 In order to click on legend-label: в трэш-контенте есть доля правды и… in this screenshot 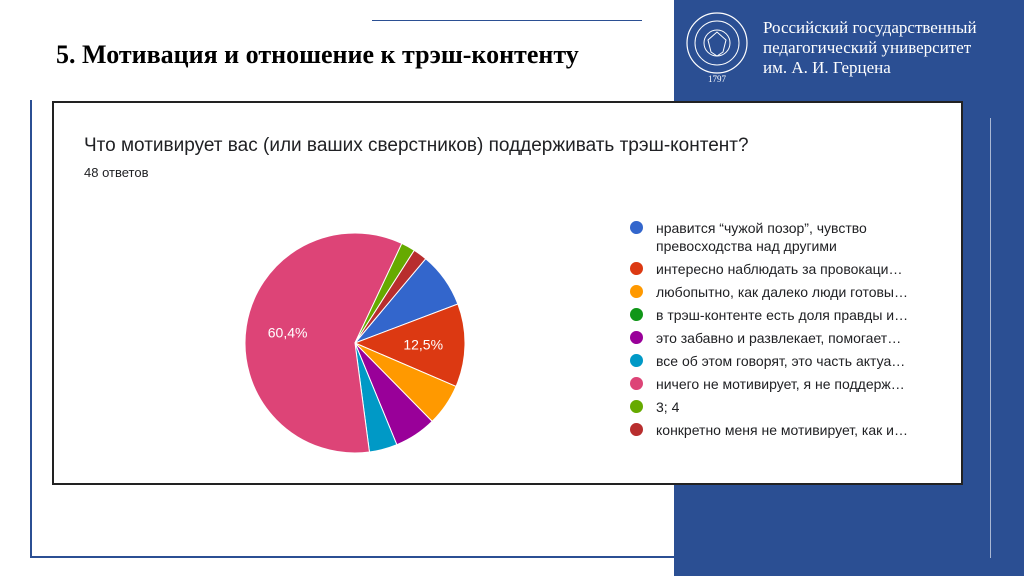, I will do `click(782, 315)`.